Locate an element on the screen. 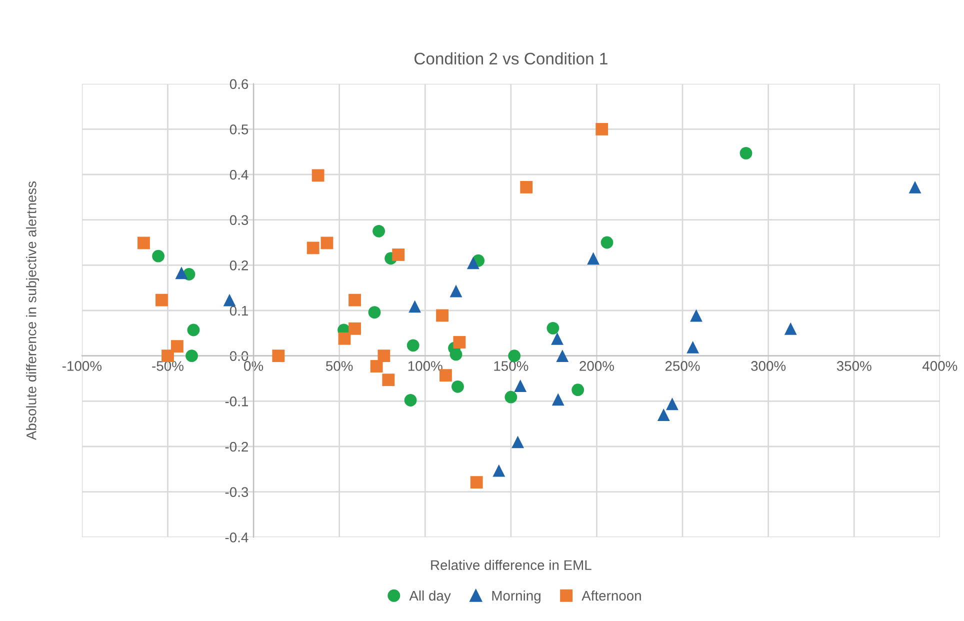 Image resolution: width=964 pixels, height=621 pixels. y-tick-label: -0.4 is located at coordinates (236, 537).